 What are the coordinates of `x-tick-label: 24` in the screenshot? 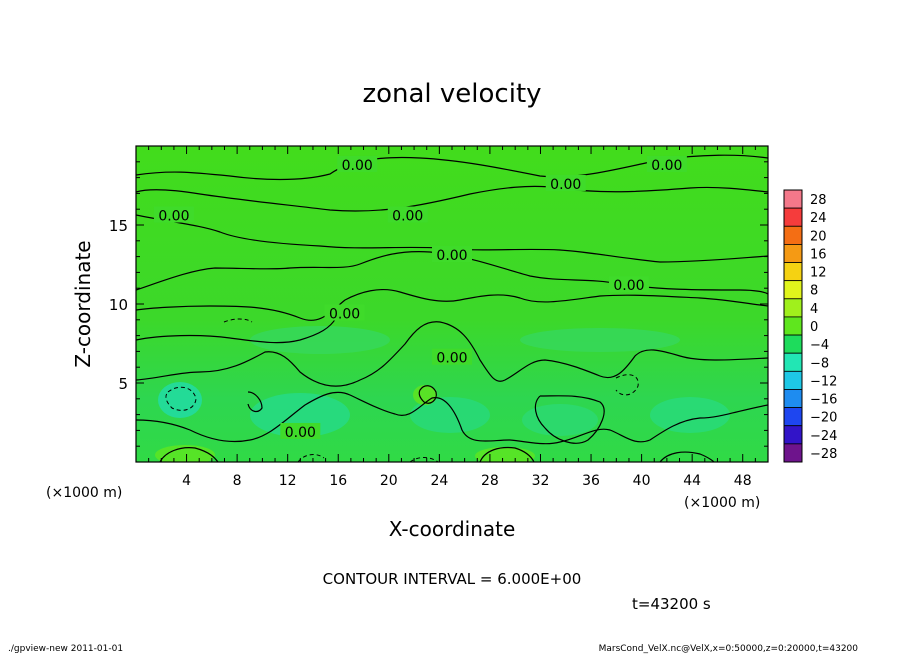 It's located at (439, 481).